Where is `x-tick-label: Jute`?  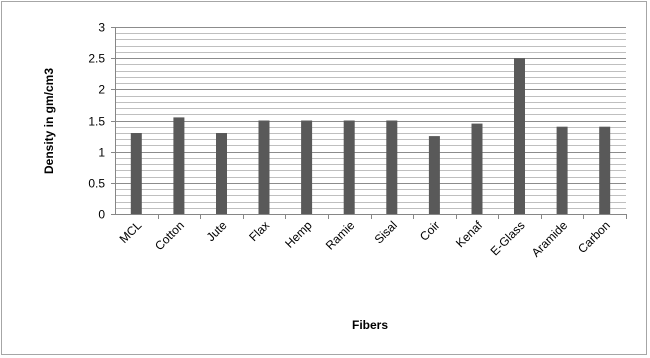
x-tick-label: Jute is located at coordinates (217, 231).